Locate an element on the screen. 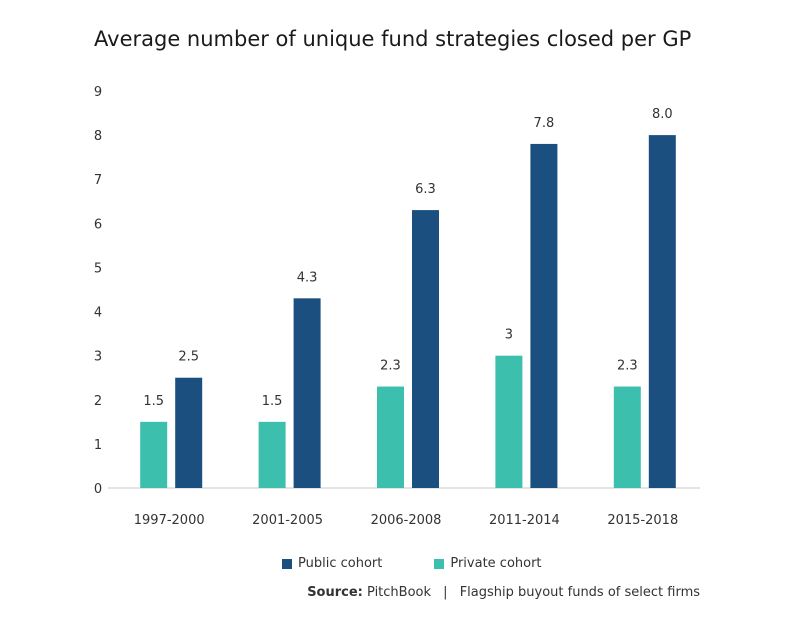 The width and height of the screenshot is (799, 625). data-label-private-2006-2008: 2.3 is located at coordinates (390, 366).